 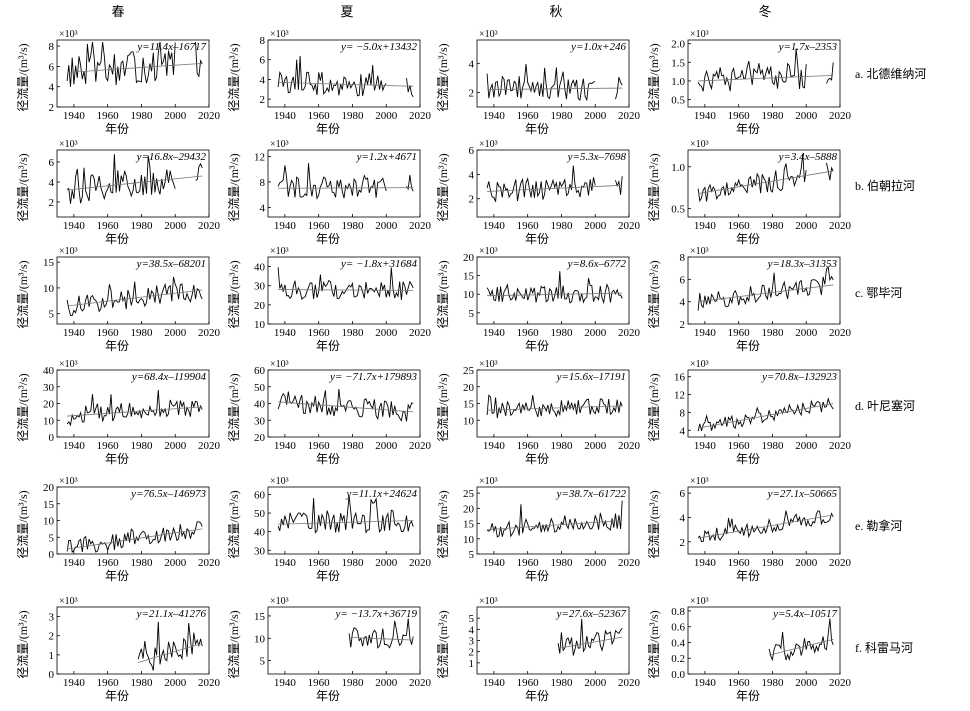 I want to click on y-tick-label: 8, so click(x=263, y=183).